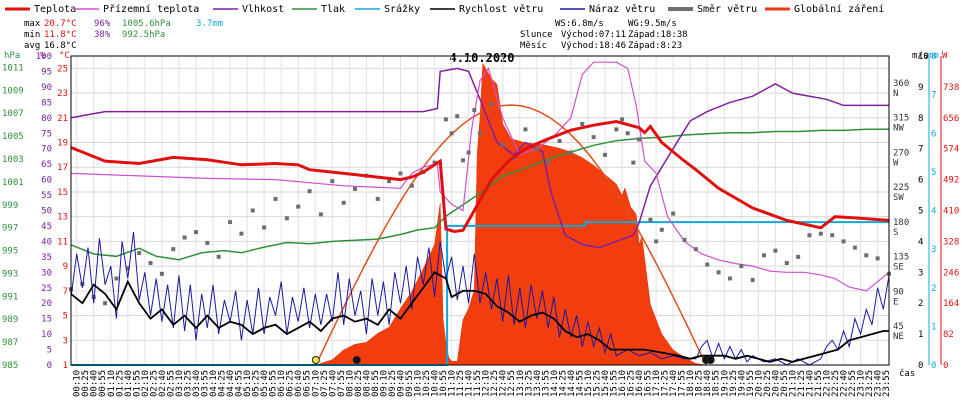  Describe the element at coordinates (951, 273) in the screenshot. I see `tick-label-w: 246` at that location.